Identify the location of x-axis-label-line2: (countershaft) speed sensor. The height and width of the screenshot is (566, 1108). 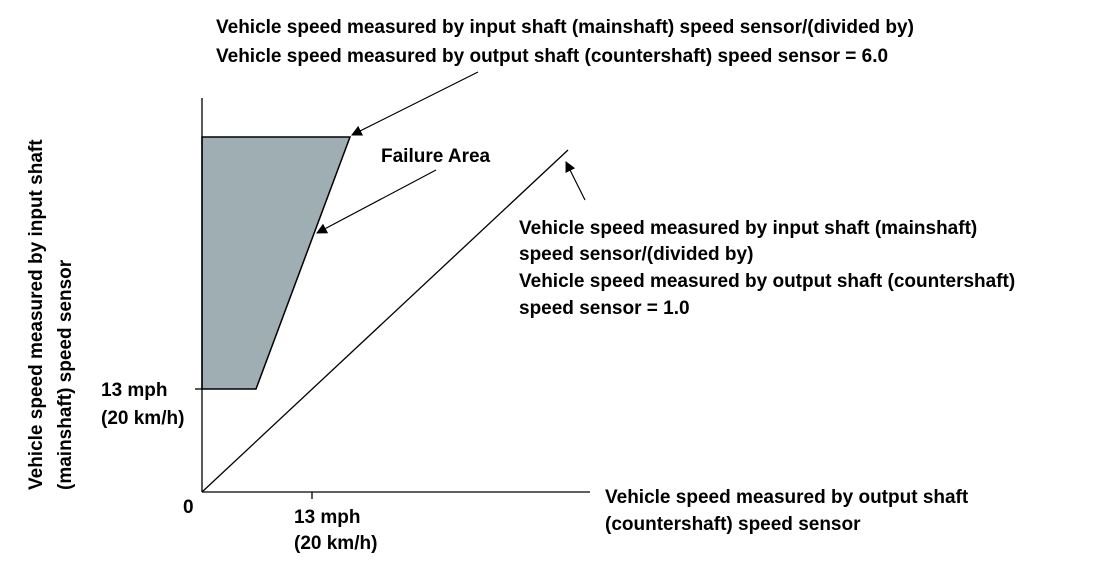
(733, 524).